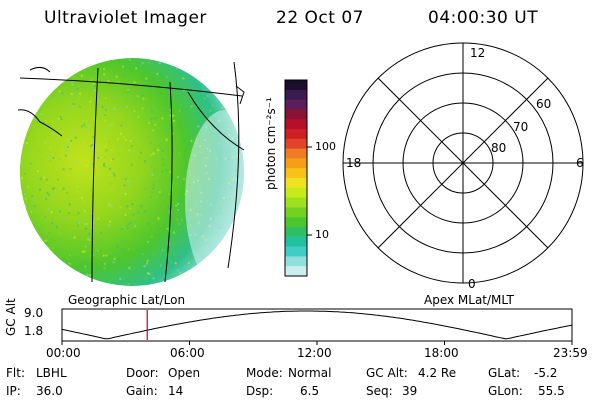 This screenshot has width=600, height=400. I want to click on instrument-title: Ultraviolet Imager, so click(125, 18).